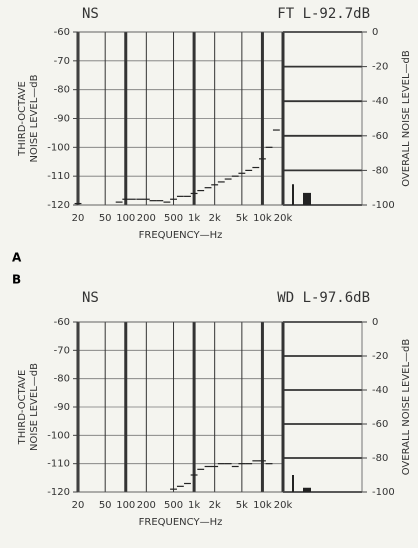 The image size is (418, 548). Describe the element at coordinates (17, 258) in the screenshot. I see `panel-label: A` at that location.